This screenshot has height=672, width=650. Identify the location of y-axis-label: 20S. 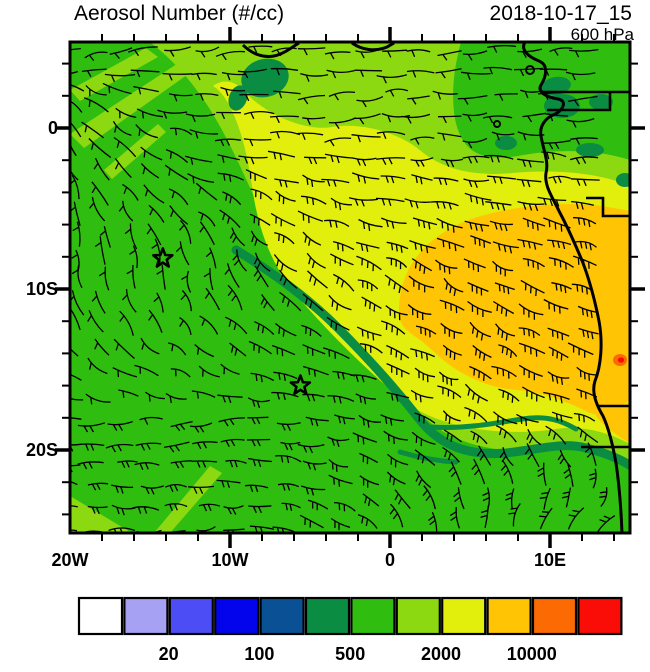
(42, 450).